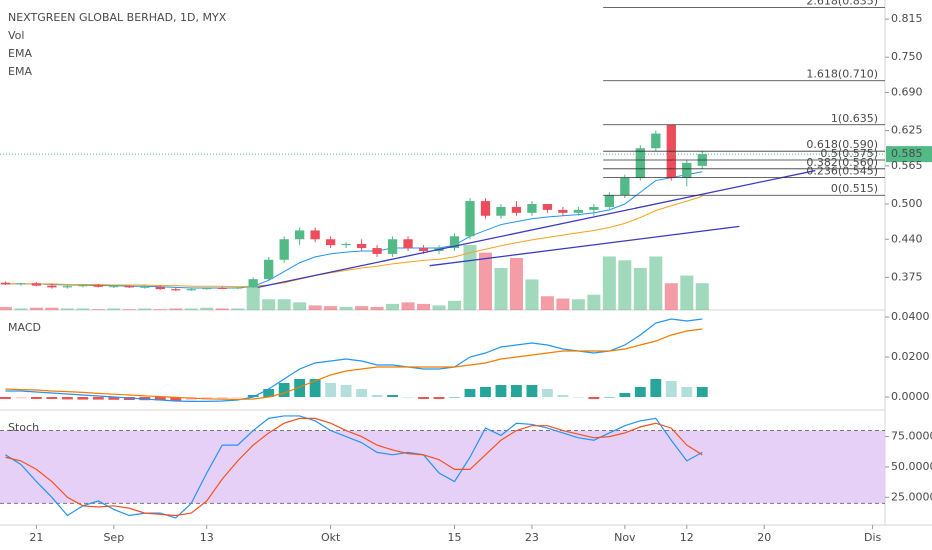  I want to click on y-tick-label: 0.690, so click(907, 91).